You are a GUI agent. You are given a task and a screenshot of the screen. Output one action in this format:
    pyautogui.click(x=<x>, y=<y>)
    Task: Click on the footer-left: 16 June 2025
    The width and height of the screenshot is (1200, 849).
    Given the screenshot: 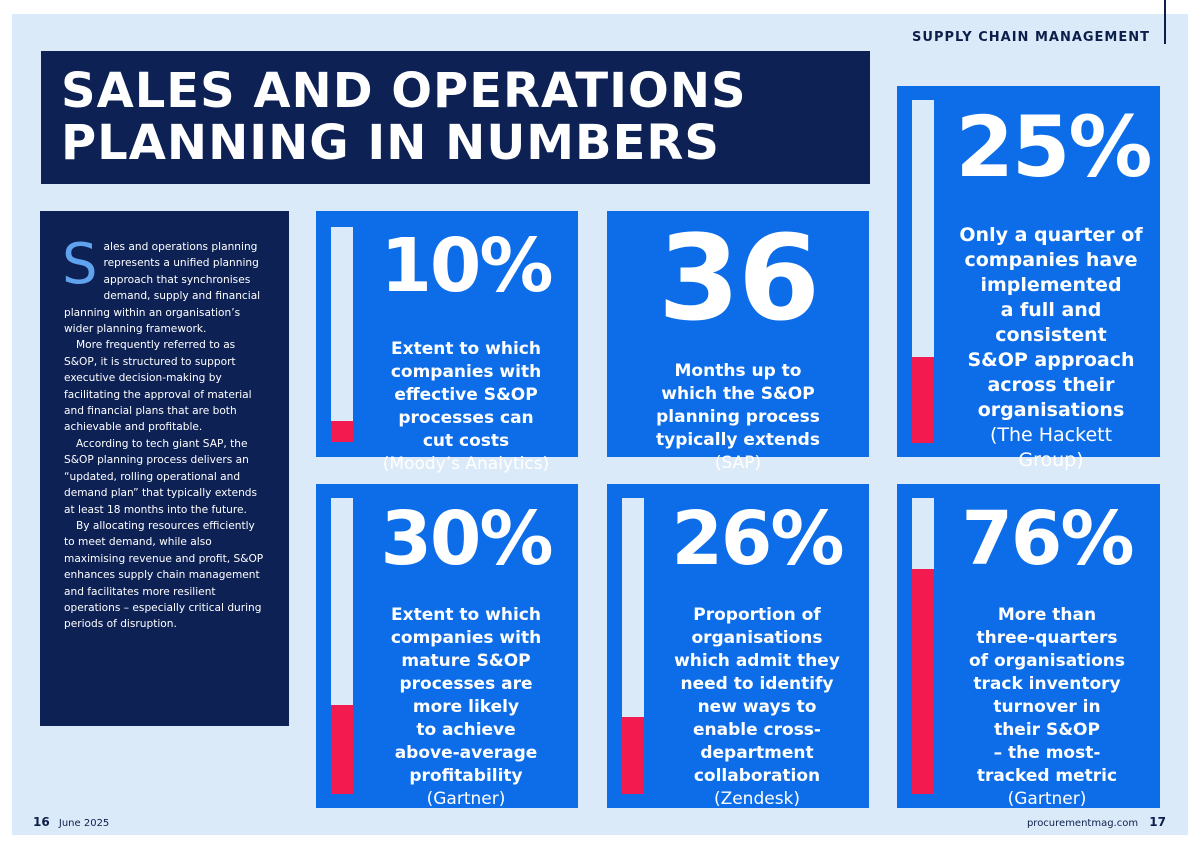 What is the action you would take?
    pyautogui.click(x=71, y=822)
    